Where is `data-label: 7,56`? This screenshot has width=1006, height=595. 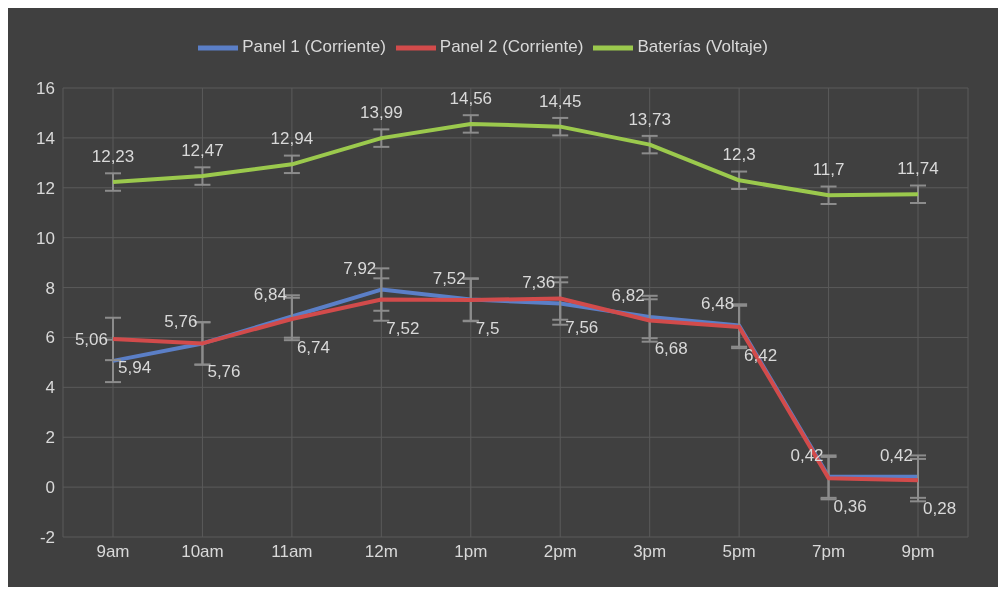
data-label: 7,56 is located at coordinates (582, 327).